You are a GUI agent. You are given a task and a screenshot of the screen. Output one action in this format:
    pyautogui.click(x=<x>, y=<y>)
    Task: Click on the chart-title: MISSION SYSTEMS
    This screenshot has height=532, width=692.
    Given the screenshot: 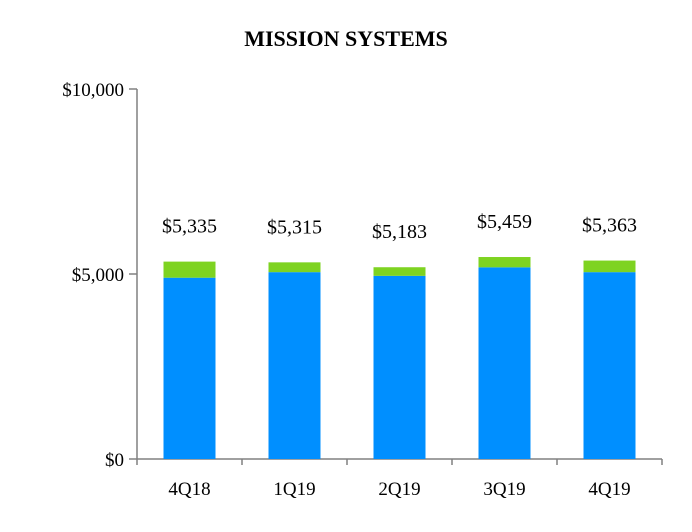 What is the action you would take?
    pyautogui.click(x=346, y=38)
    